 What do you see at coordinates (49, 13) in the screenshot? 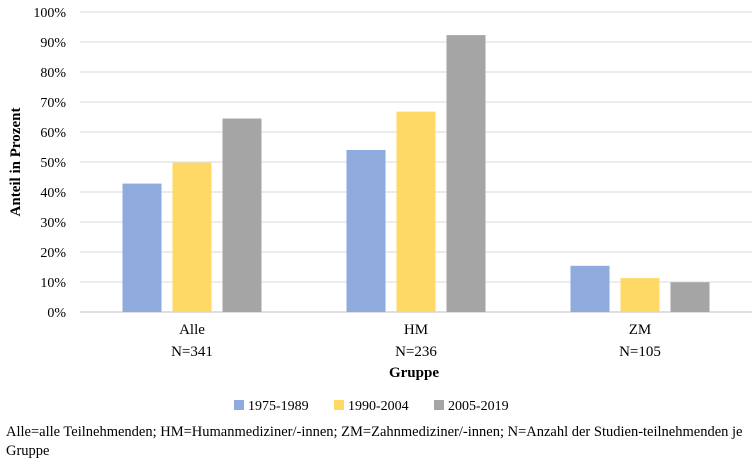
I see `y-tick-label: 100%` at bounding box center [49, 13].